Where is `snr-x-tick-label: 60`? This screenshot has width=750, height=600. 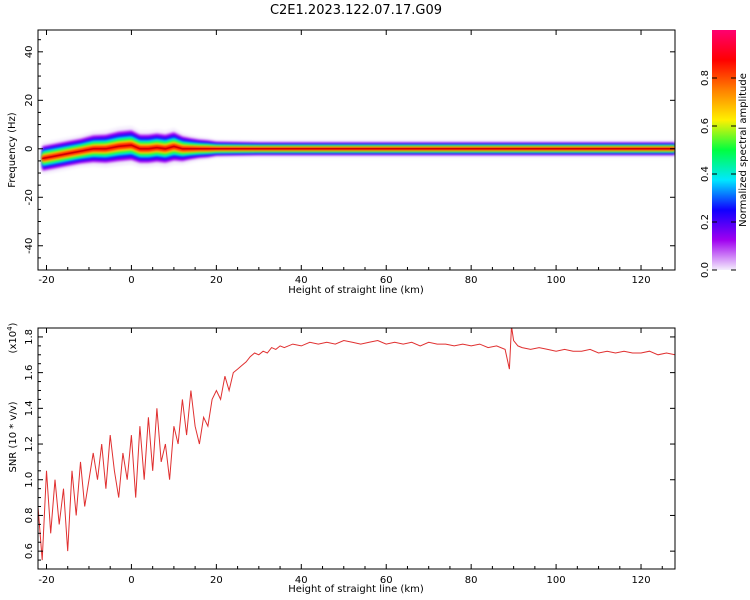 snr-x-tick-label: 60 is located at coordinates (386, 580).